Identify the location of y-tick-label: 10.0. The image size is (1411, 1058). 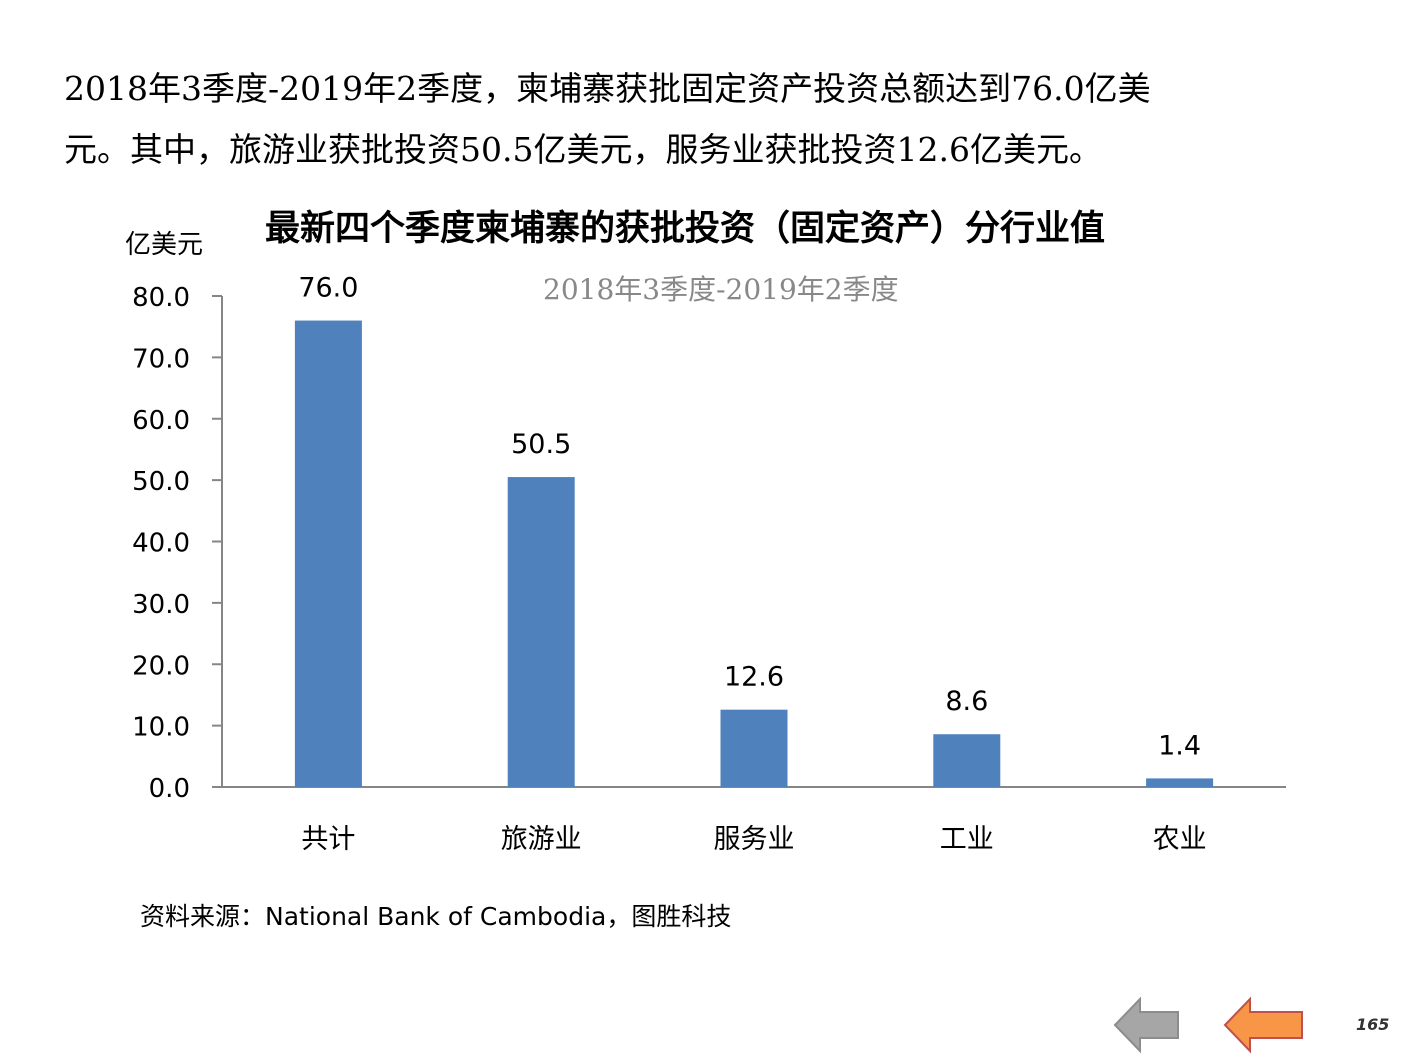
(161, 728).